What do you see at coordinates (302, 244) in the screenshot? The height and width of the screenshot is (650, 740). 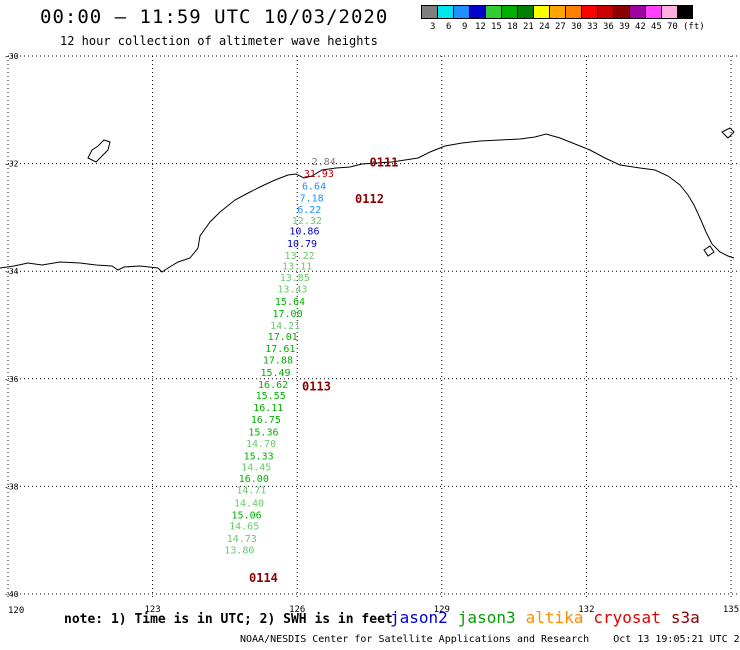 I see `wave-height-value: 10.79` at bounding box center [302, 244].